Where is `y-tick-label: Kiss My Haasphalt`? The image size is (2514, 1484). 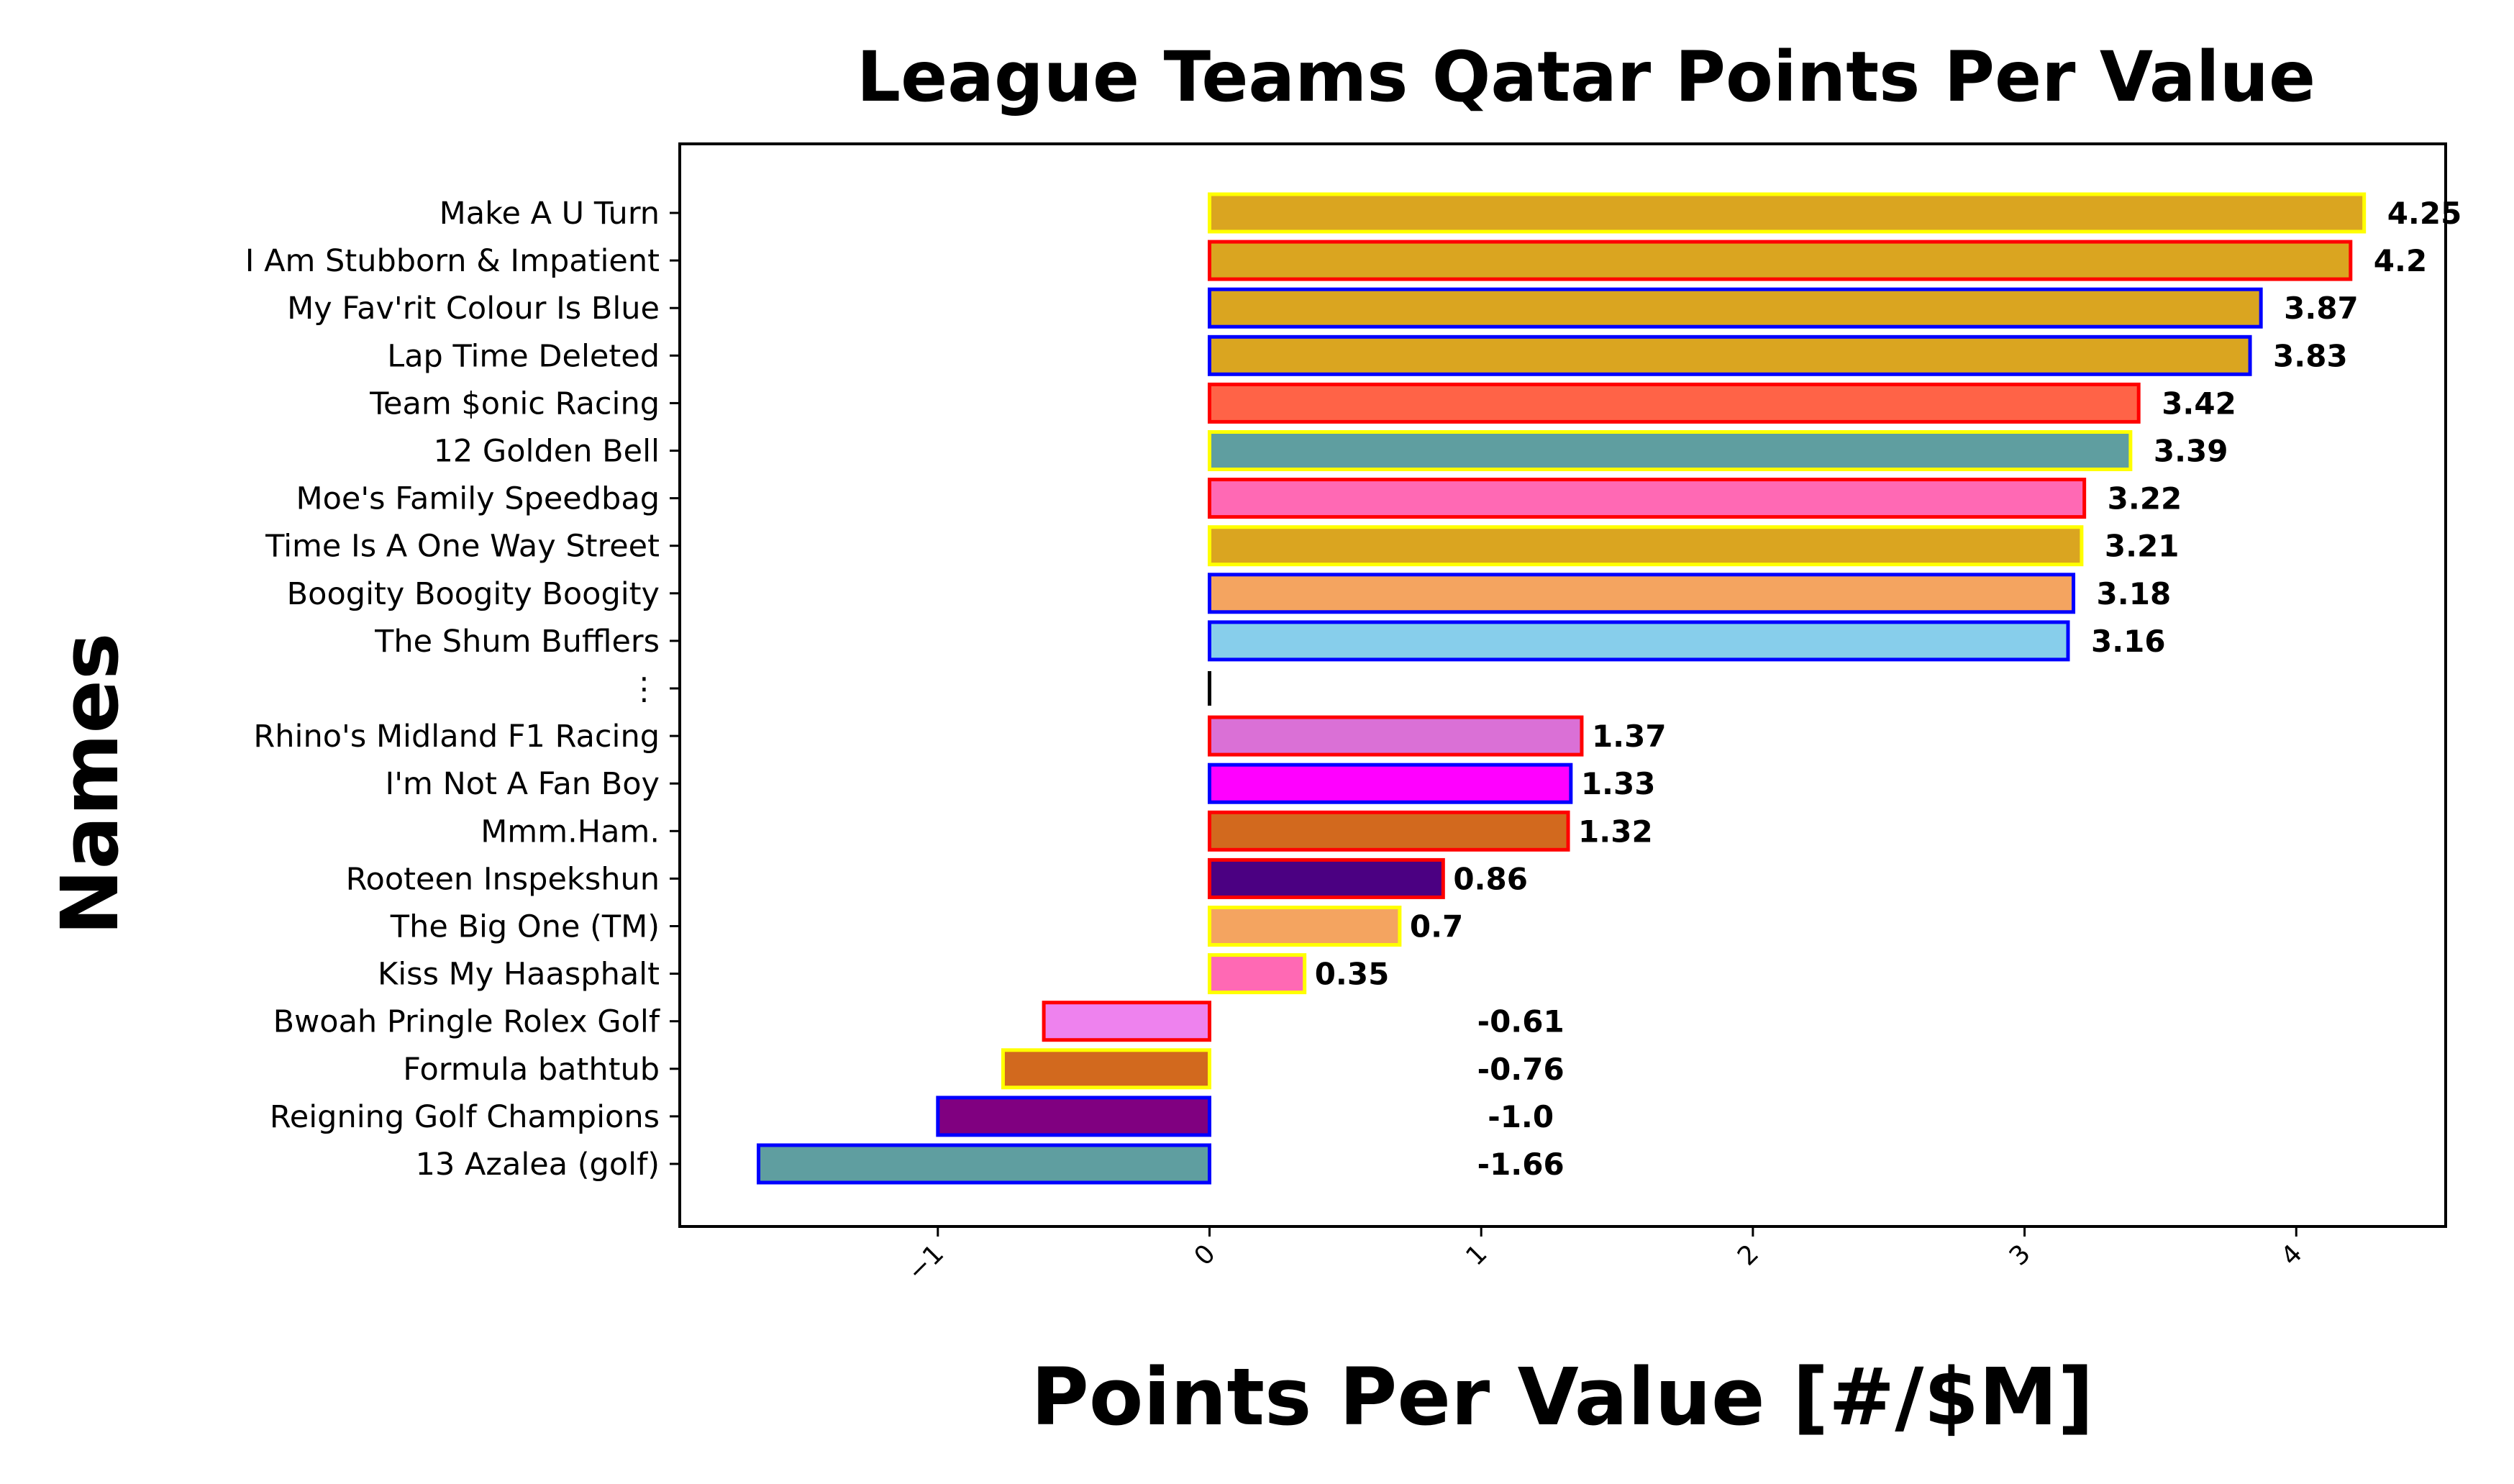 y-tick-label: Kiss My Haasphalt is located at coordinates (519, 975).